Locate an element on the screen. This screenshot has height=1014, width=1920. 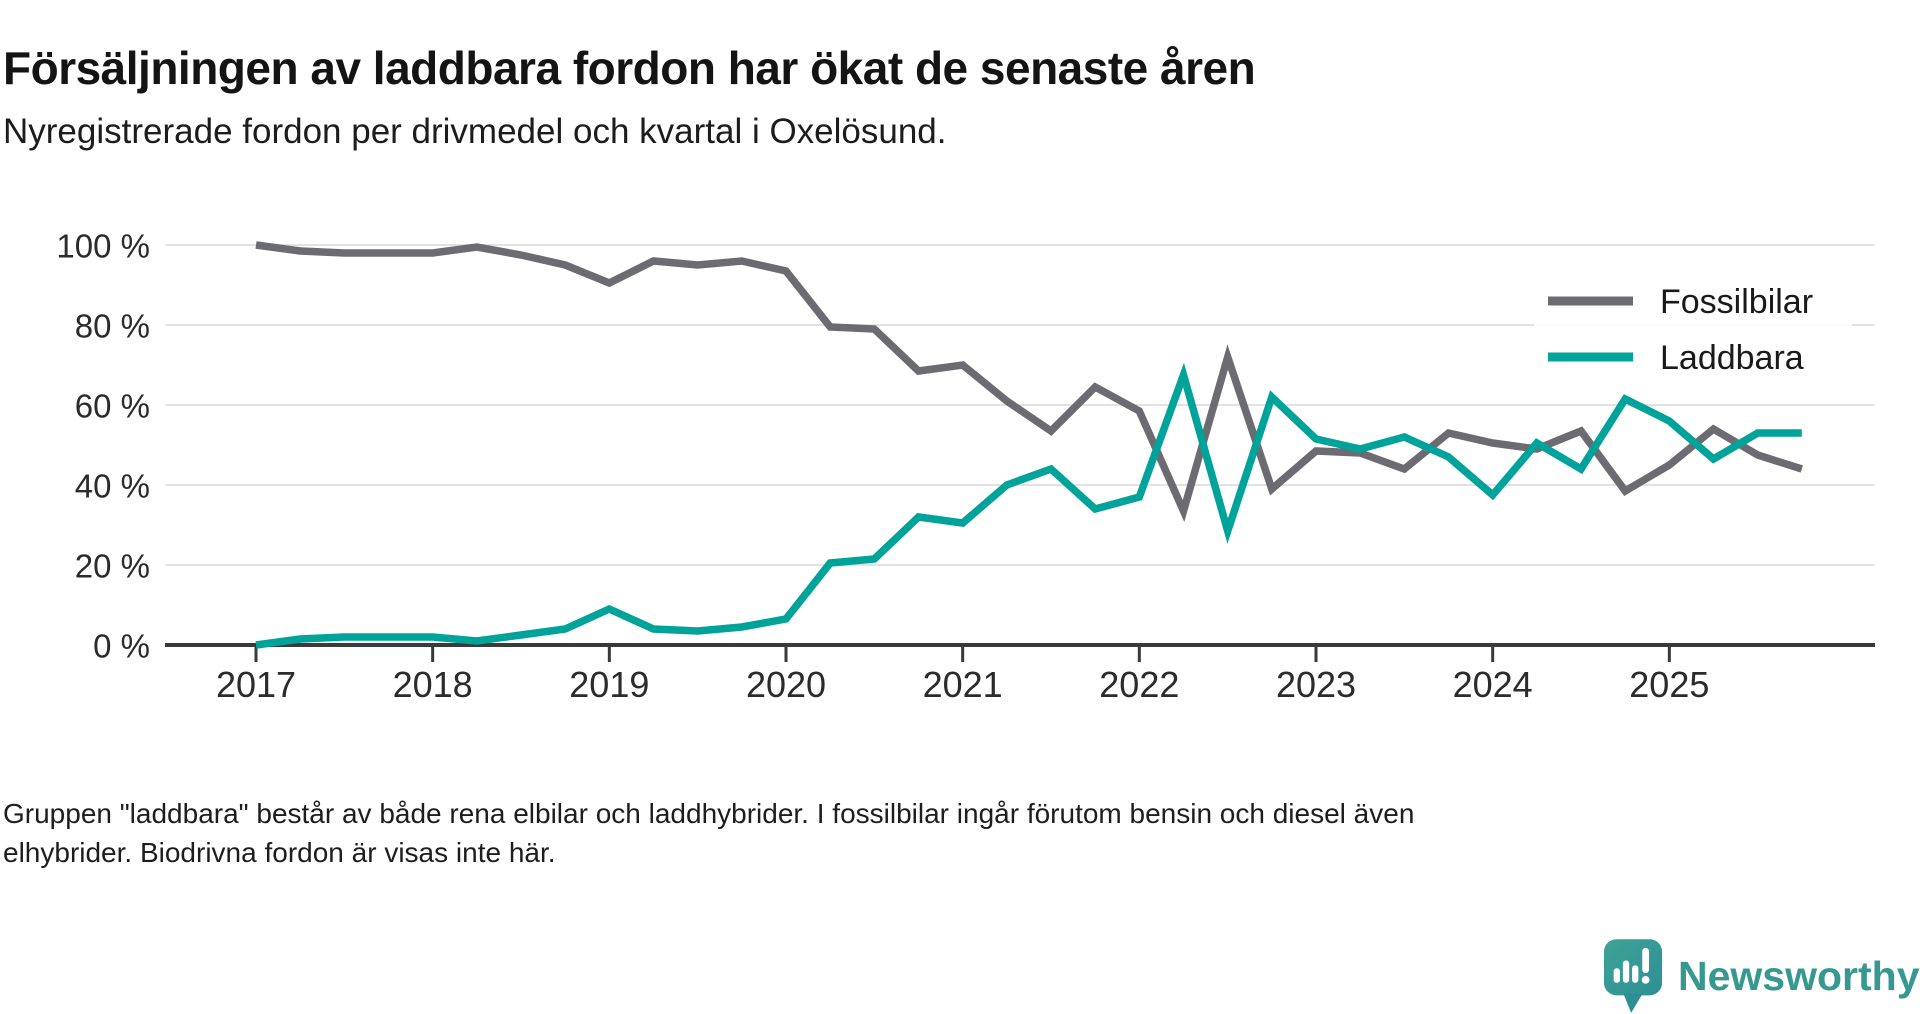
legend-label-fossilbilar: Fossilbilar is located at coordinates (1736, 302).